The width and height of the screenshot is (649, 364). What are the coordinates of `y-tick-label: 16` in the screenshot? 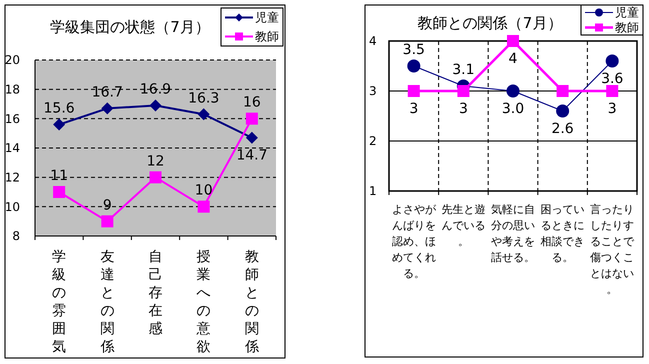 It's located at (12, 119).